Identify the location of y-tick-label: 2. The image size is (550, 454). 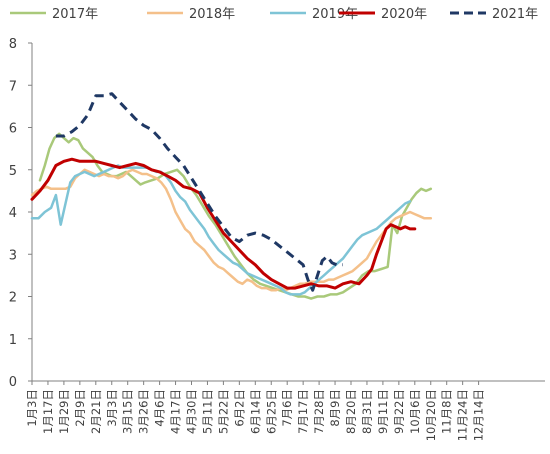
(13, 298).